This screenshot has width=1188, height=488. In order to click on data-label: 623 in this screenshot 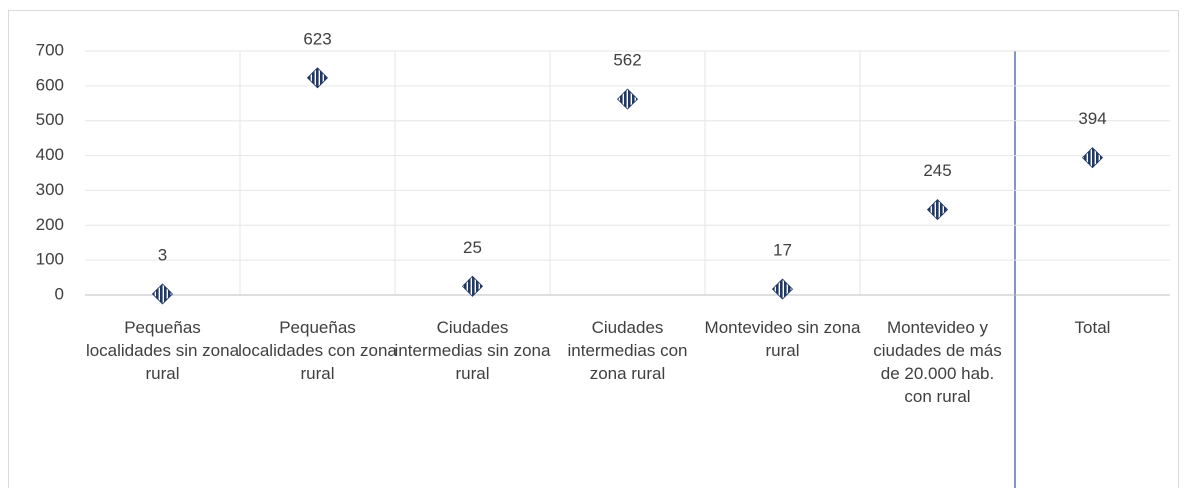, I will do `click(317, 38)`.